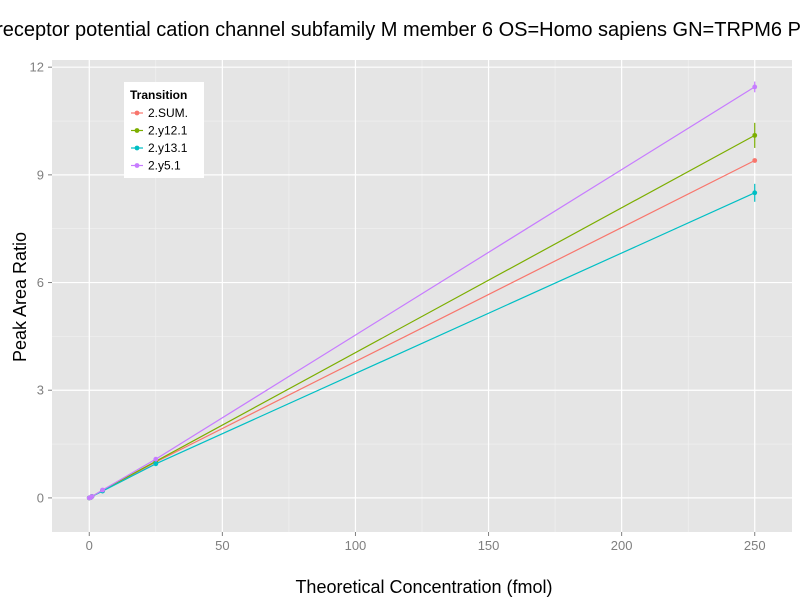  I want to click on x-tick-label: 0, so click(89, 545).